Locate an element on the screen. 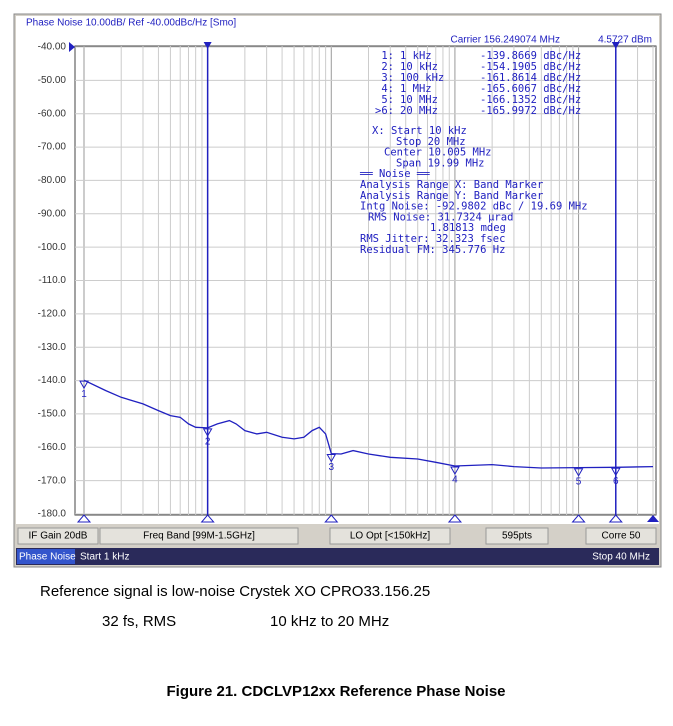 This screenshot has width=673, height=726. info-line: ══ Noise ══ is located at coordinates (394, 174).